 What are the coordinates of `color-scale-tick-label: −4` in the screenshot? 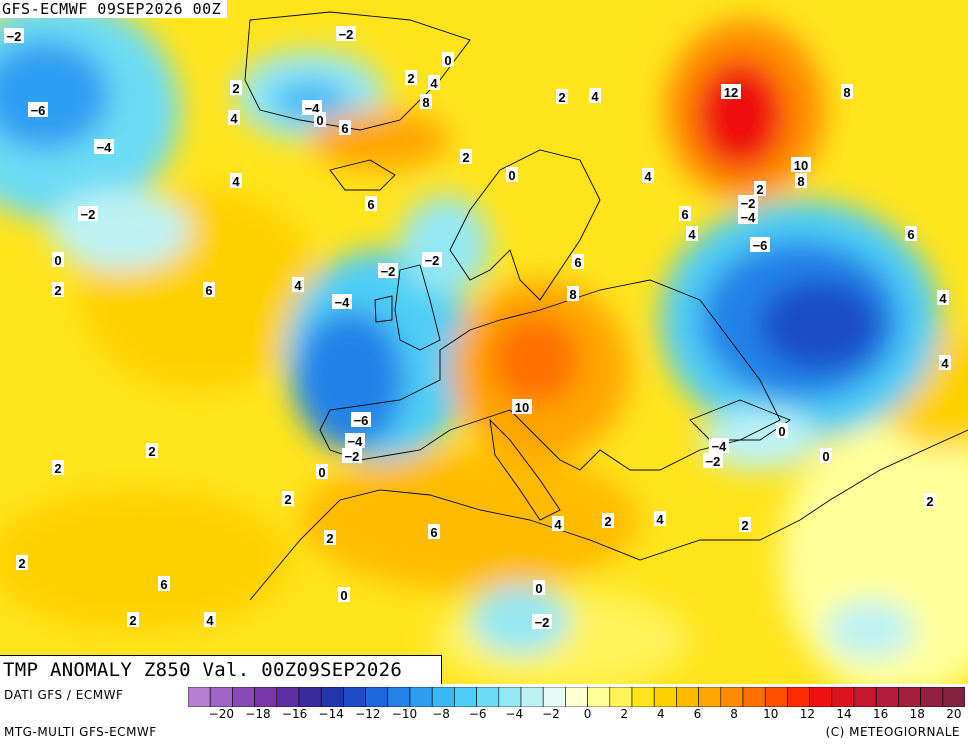 It's located at (514, 714).